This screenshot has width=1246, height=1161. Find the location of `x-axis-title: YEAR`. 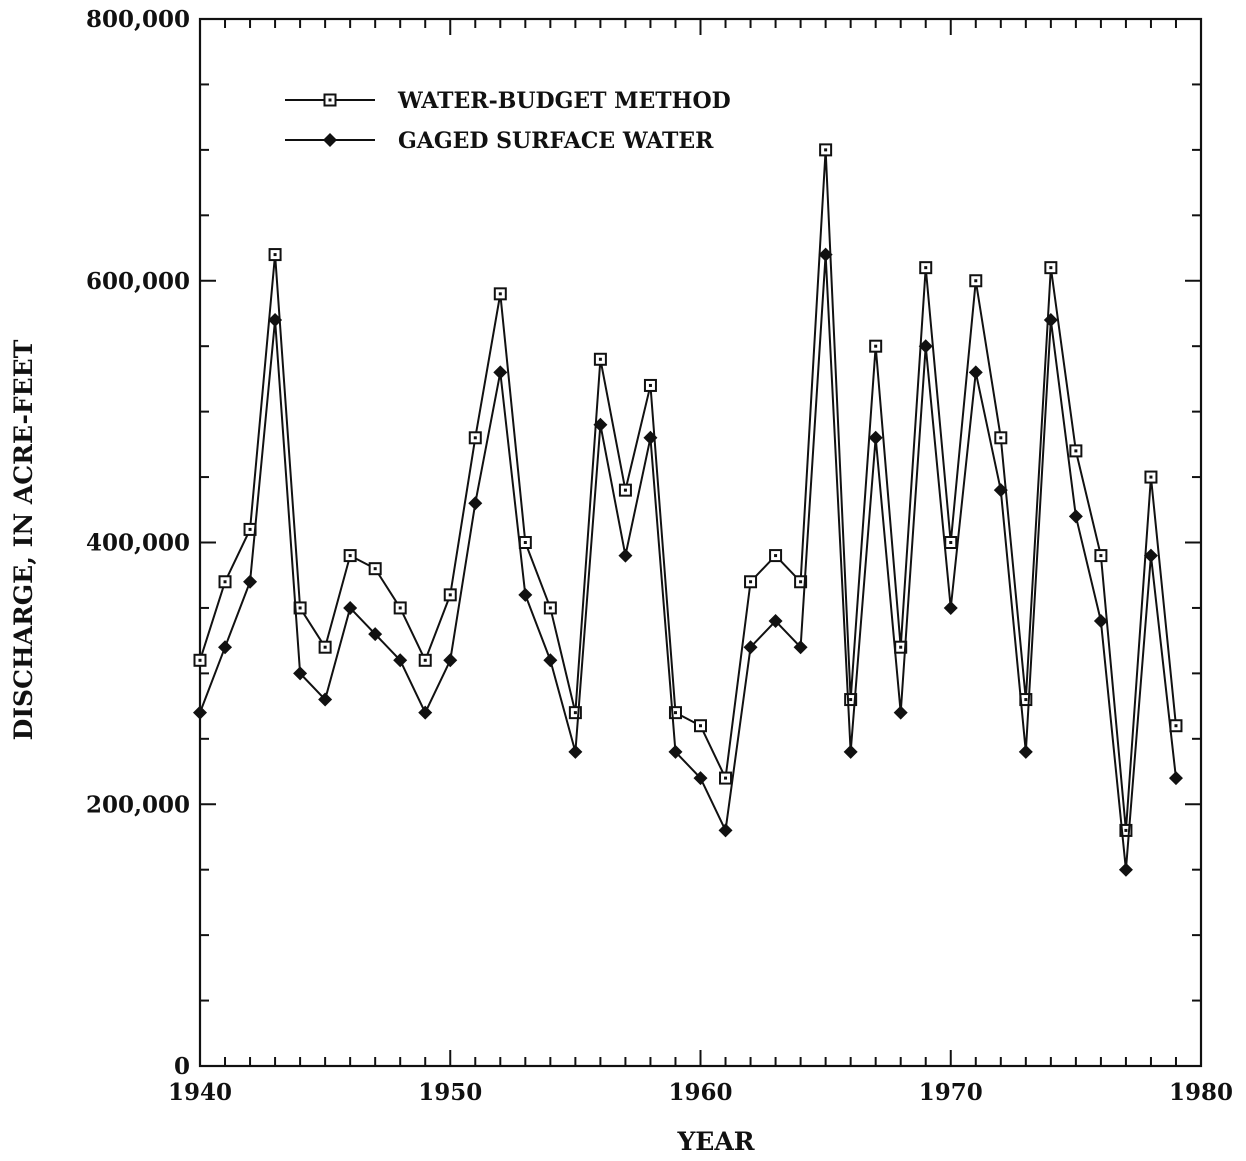

x-axis-title: YEAR is located at coordinates (715, 1141).